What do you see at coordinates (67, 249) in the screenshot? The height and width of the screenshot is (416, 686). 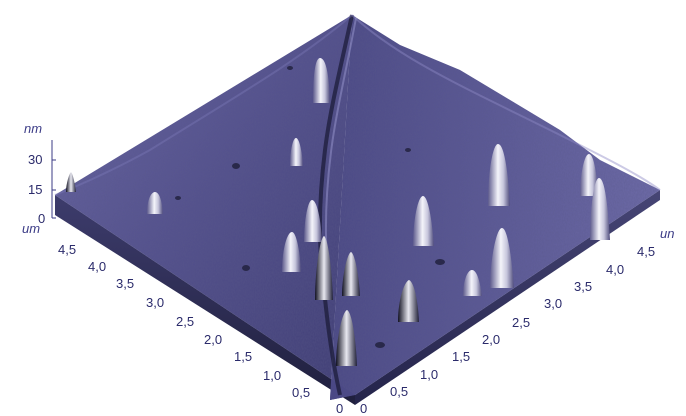 I see `left-axis-tick: 4,5` at bounding box center [67, 249].